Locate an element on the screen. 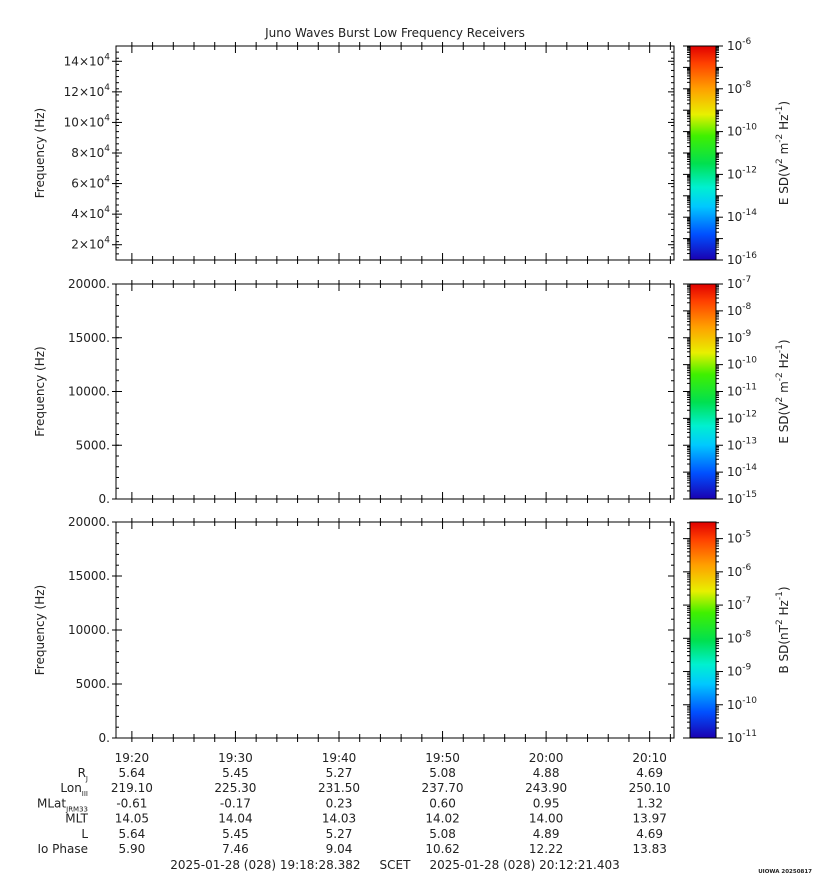 The width and height of the screenshot is (815, 880). colorbar-tick-label: 10⁻¹¹ is located at coordinates (742, 737).